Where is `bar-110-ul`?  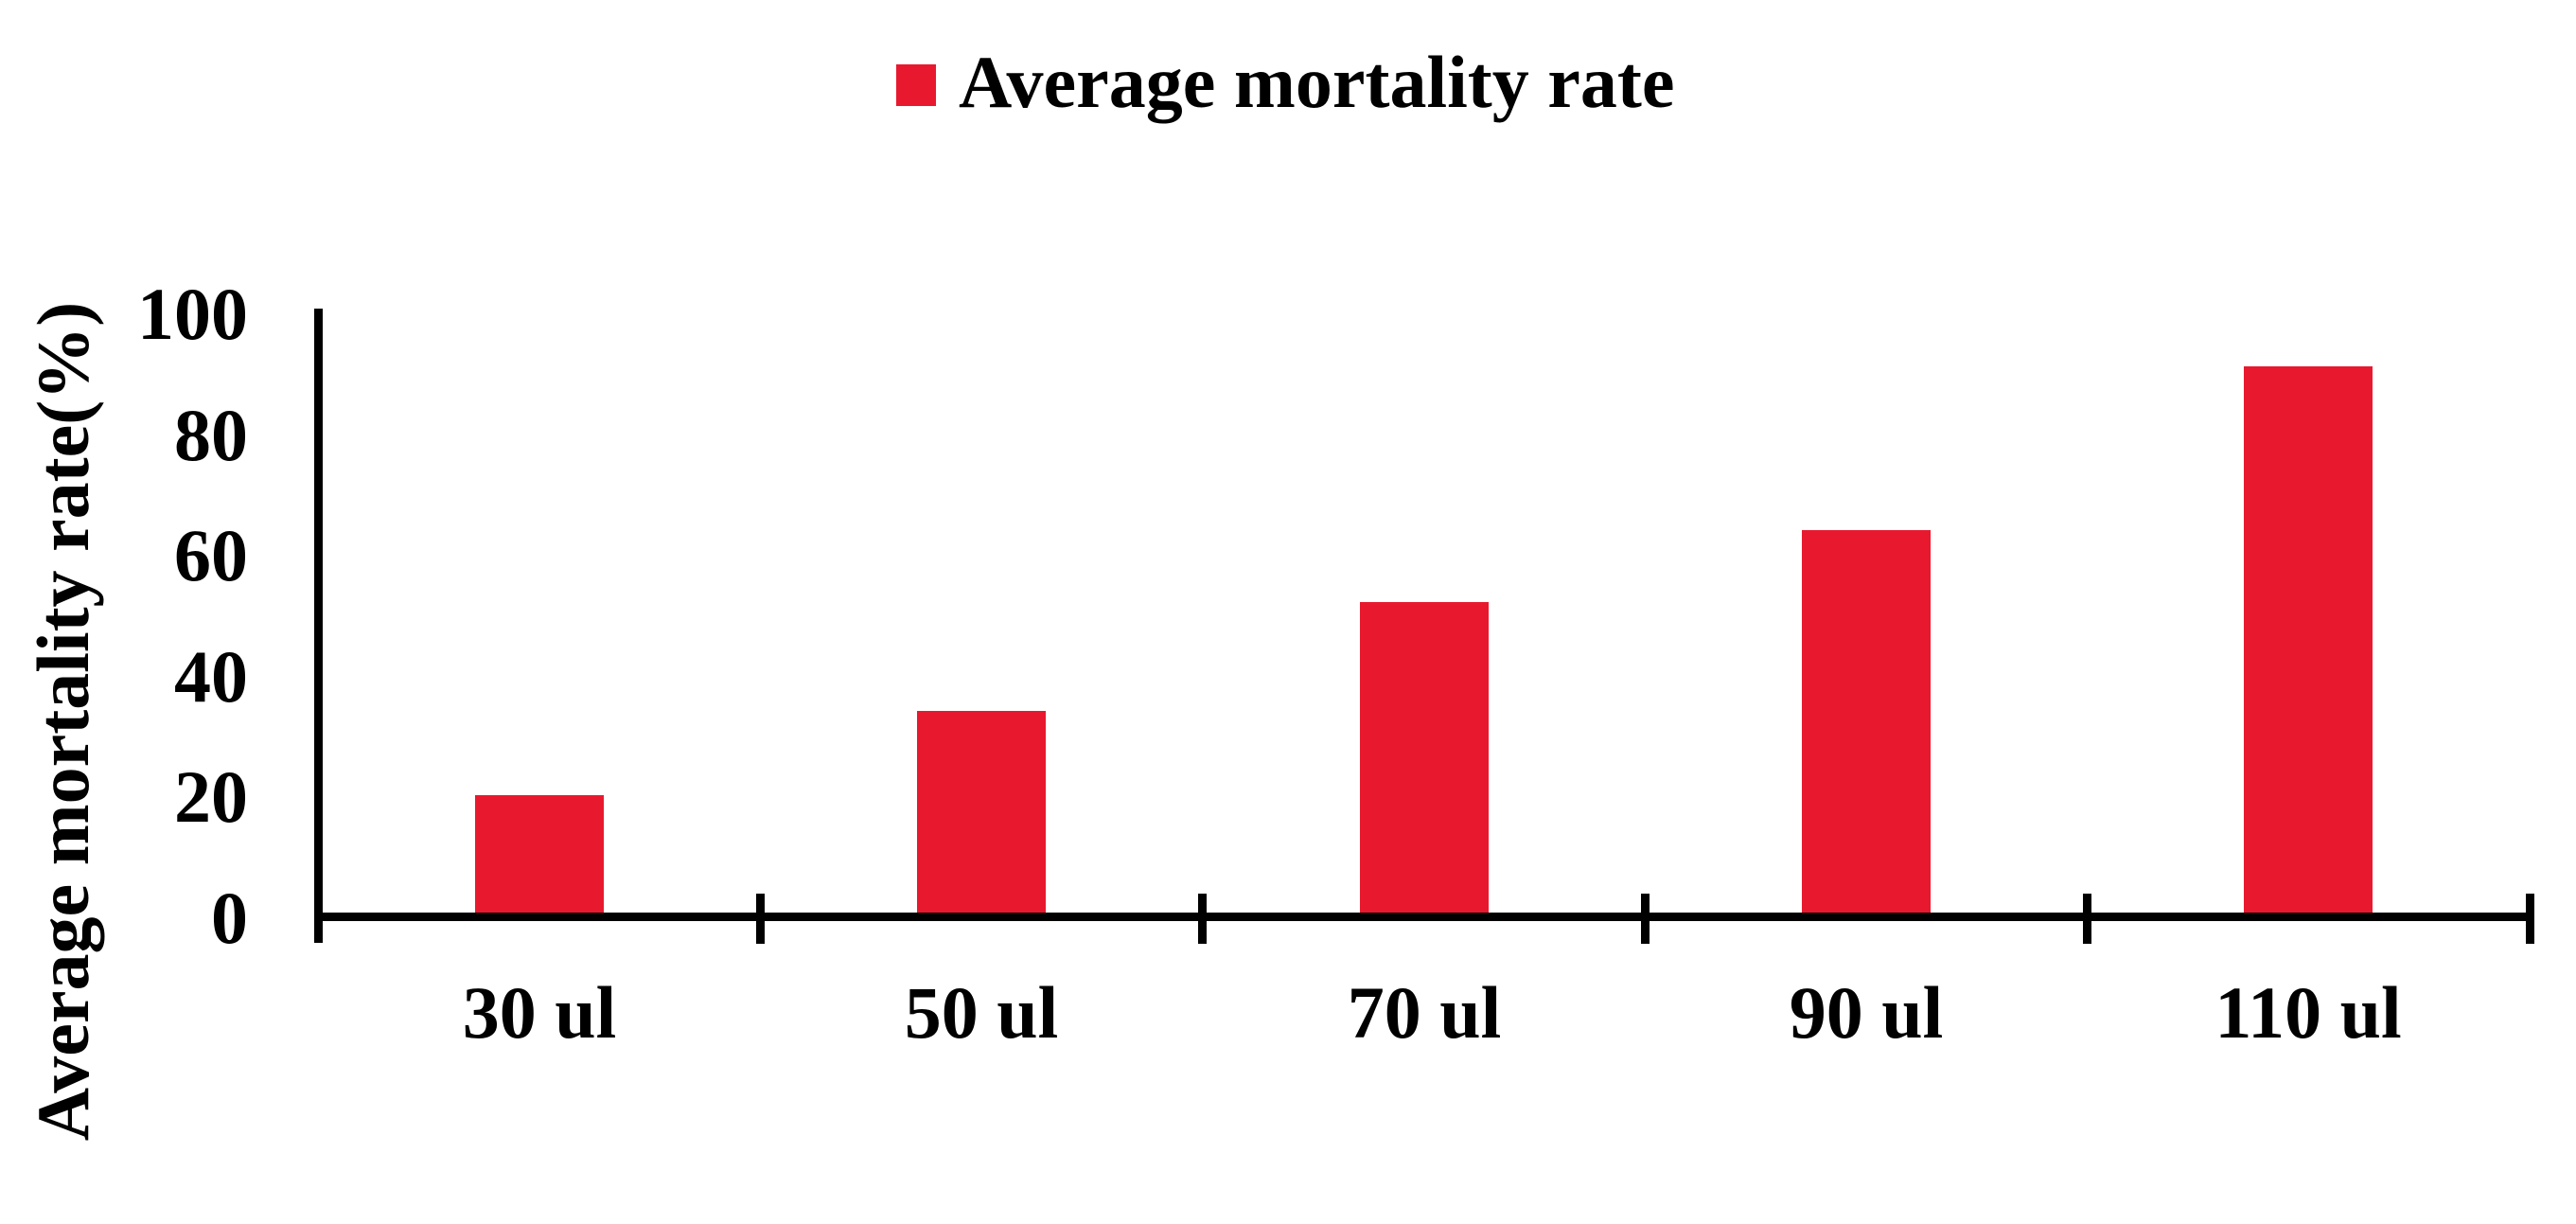 bar-110-ul is located at coordinates (2308, 639).